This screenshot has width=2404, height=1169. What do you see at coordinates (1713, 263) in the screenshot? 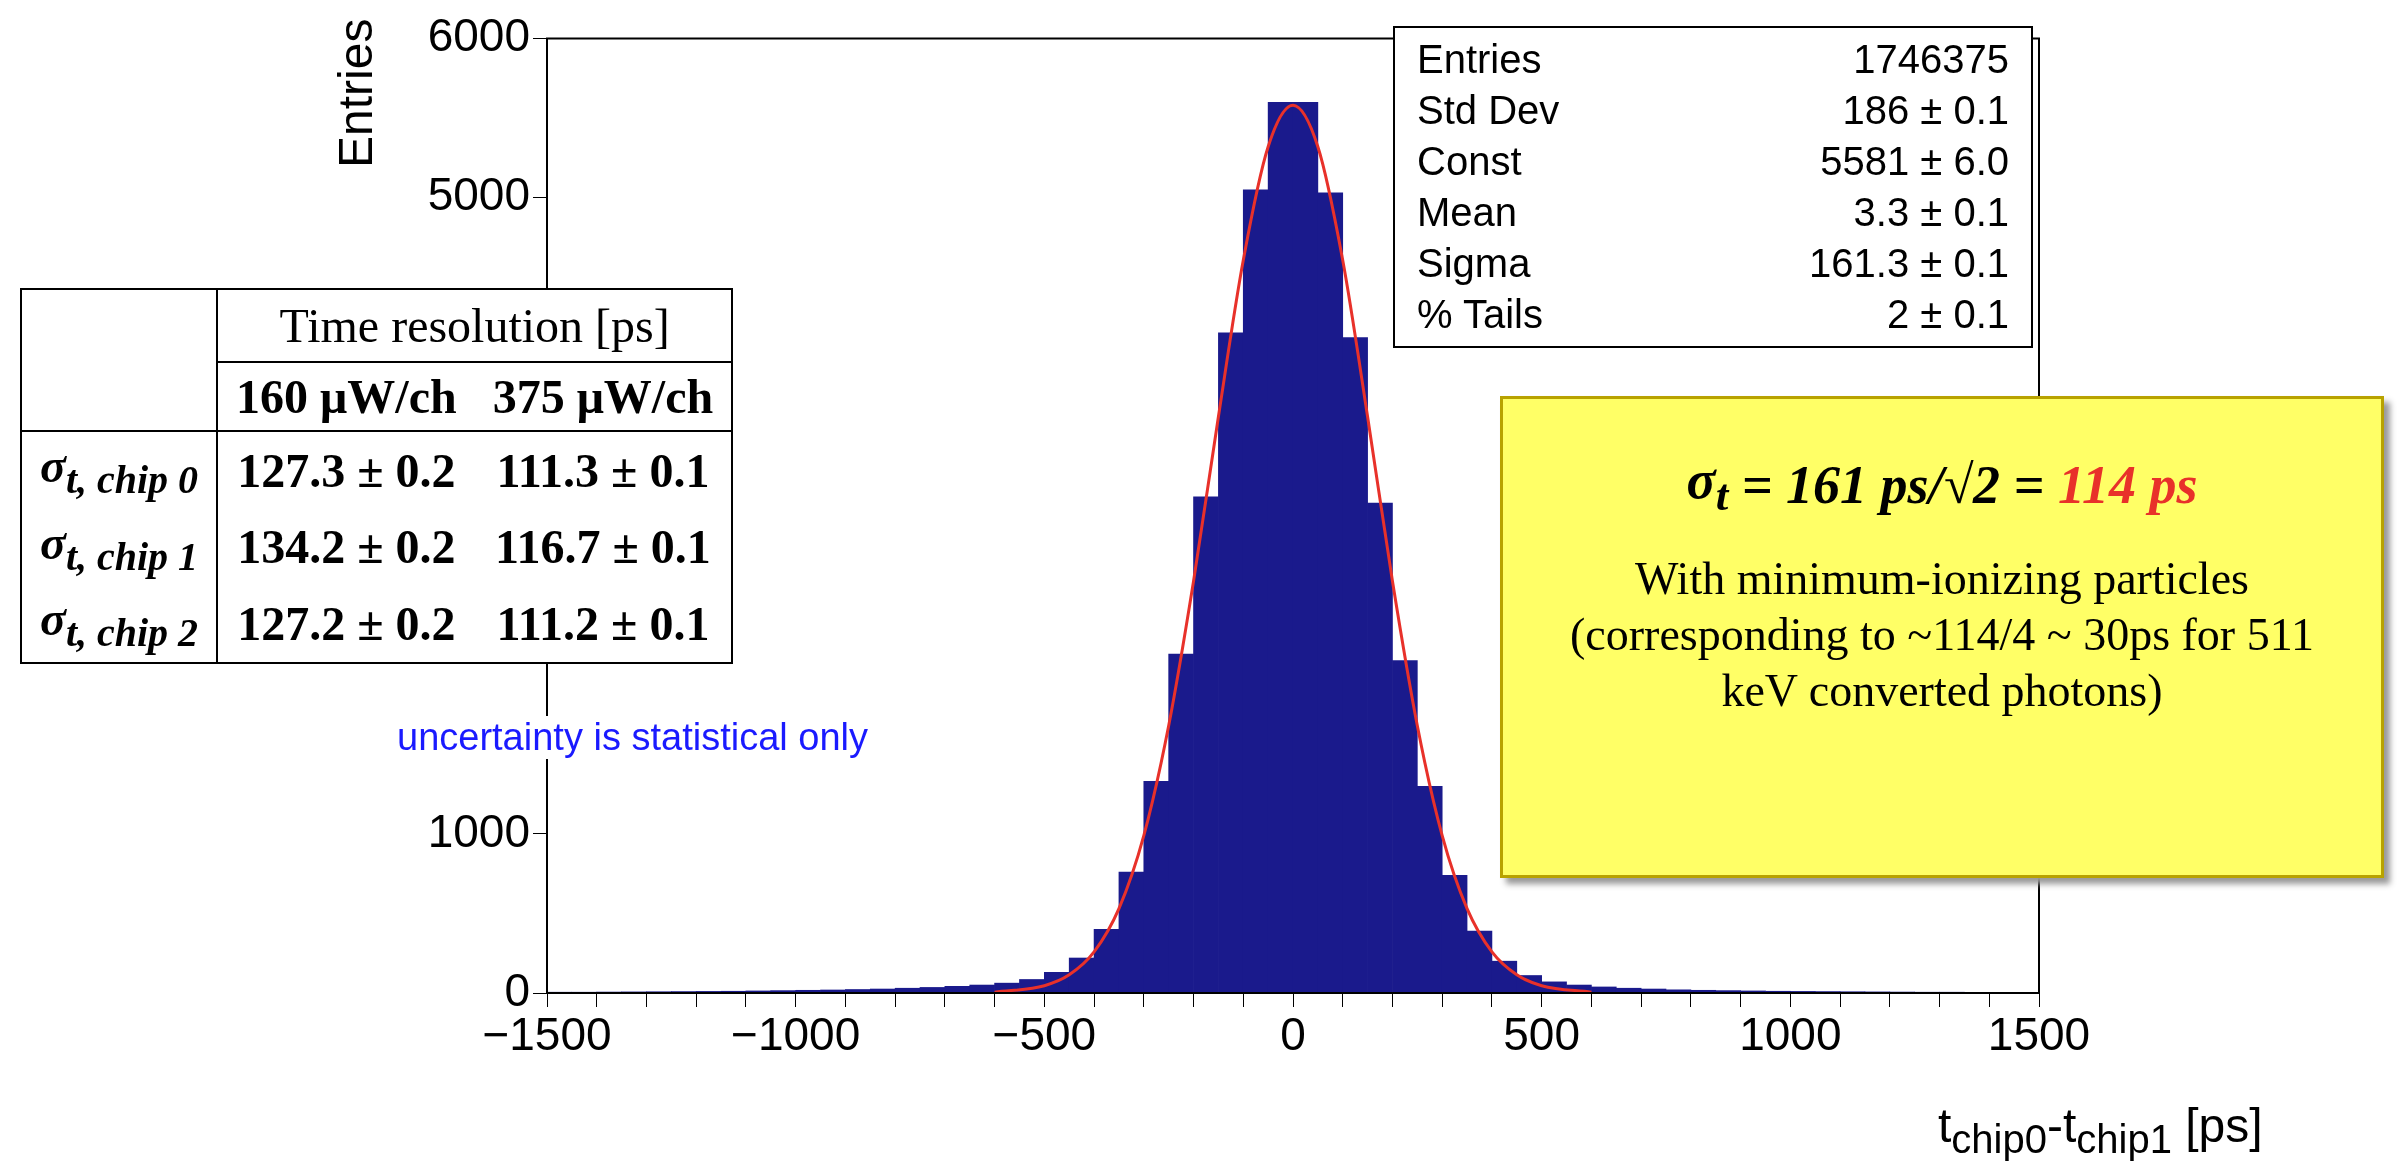
I see `text: Sigma 161.3 ± 0.1` at bounding box center [1713, 263].